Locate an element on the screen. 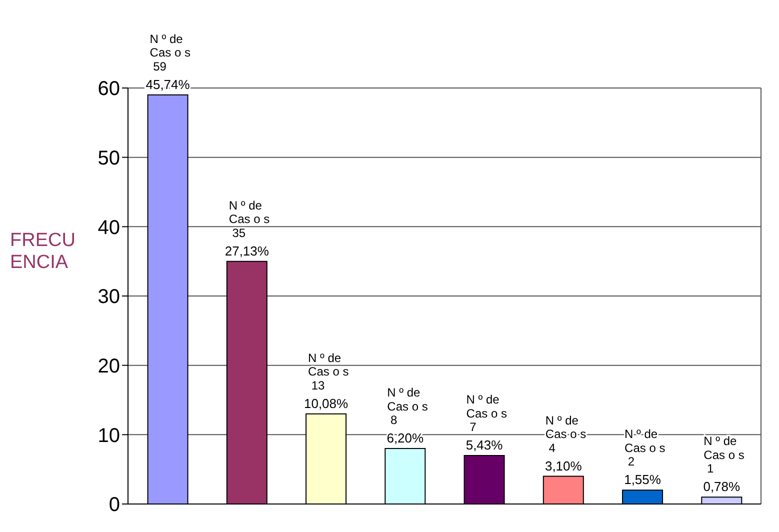 Image resolution: width=779 pixels, height=532 pixels. data-label: N º de Cas o s 35 is located at coordinates (249, 219).